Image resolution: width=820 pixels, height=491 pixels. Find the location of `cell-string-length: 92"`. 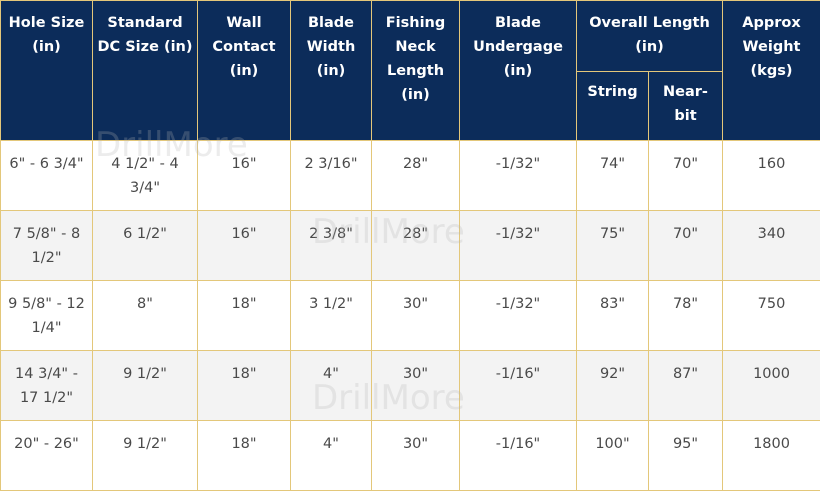

cell-string-length: 92" is located at coordinates (613, 386).